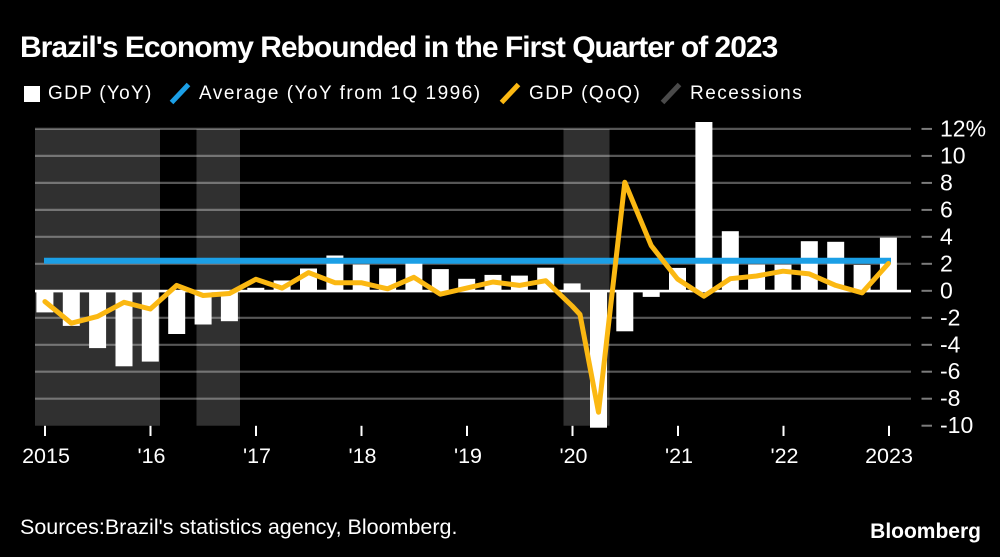  I want to click on svg-text: '21, so click(679, 456).